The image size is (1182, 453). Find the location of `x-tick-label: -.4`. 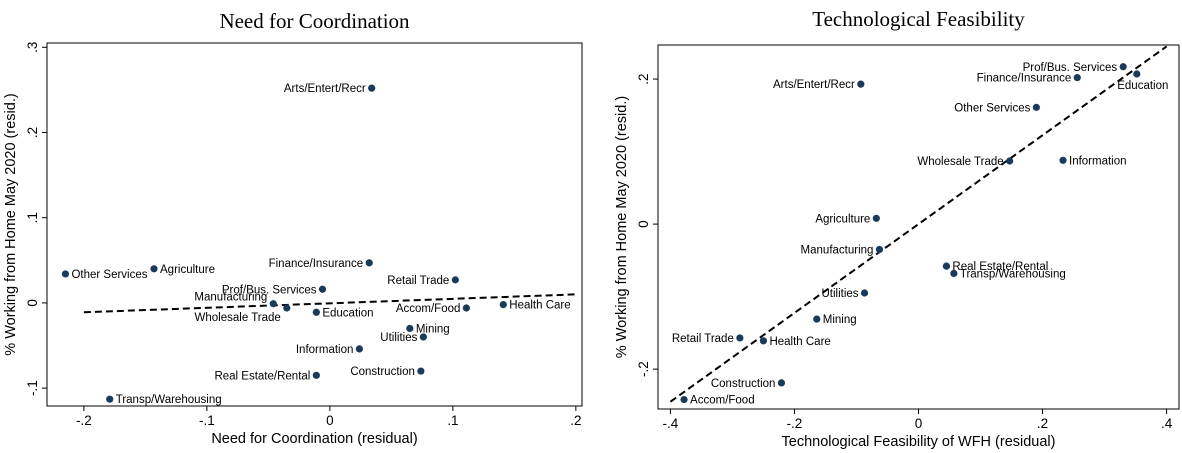

x-tick-label: -.4 is located at coordinates (671, 423).